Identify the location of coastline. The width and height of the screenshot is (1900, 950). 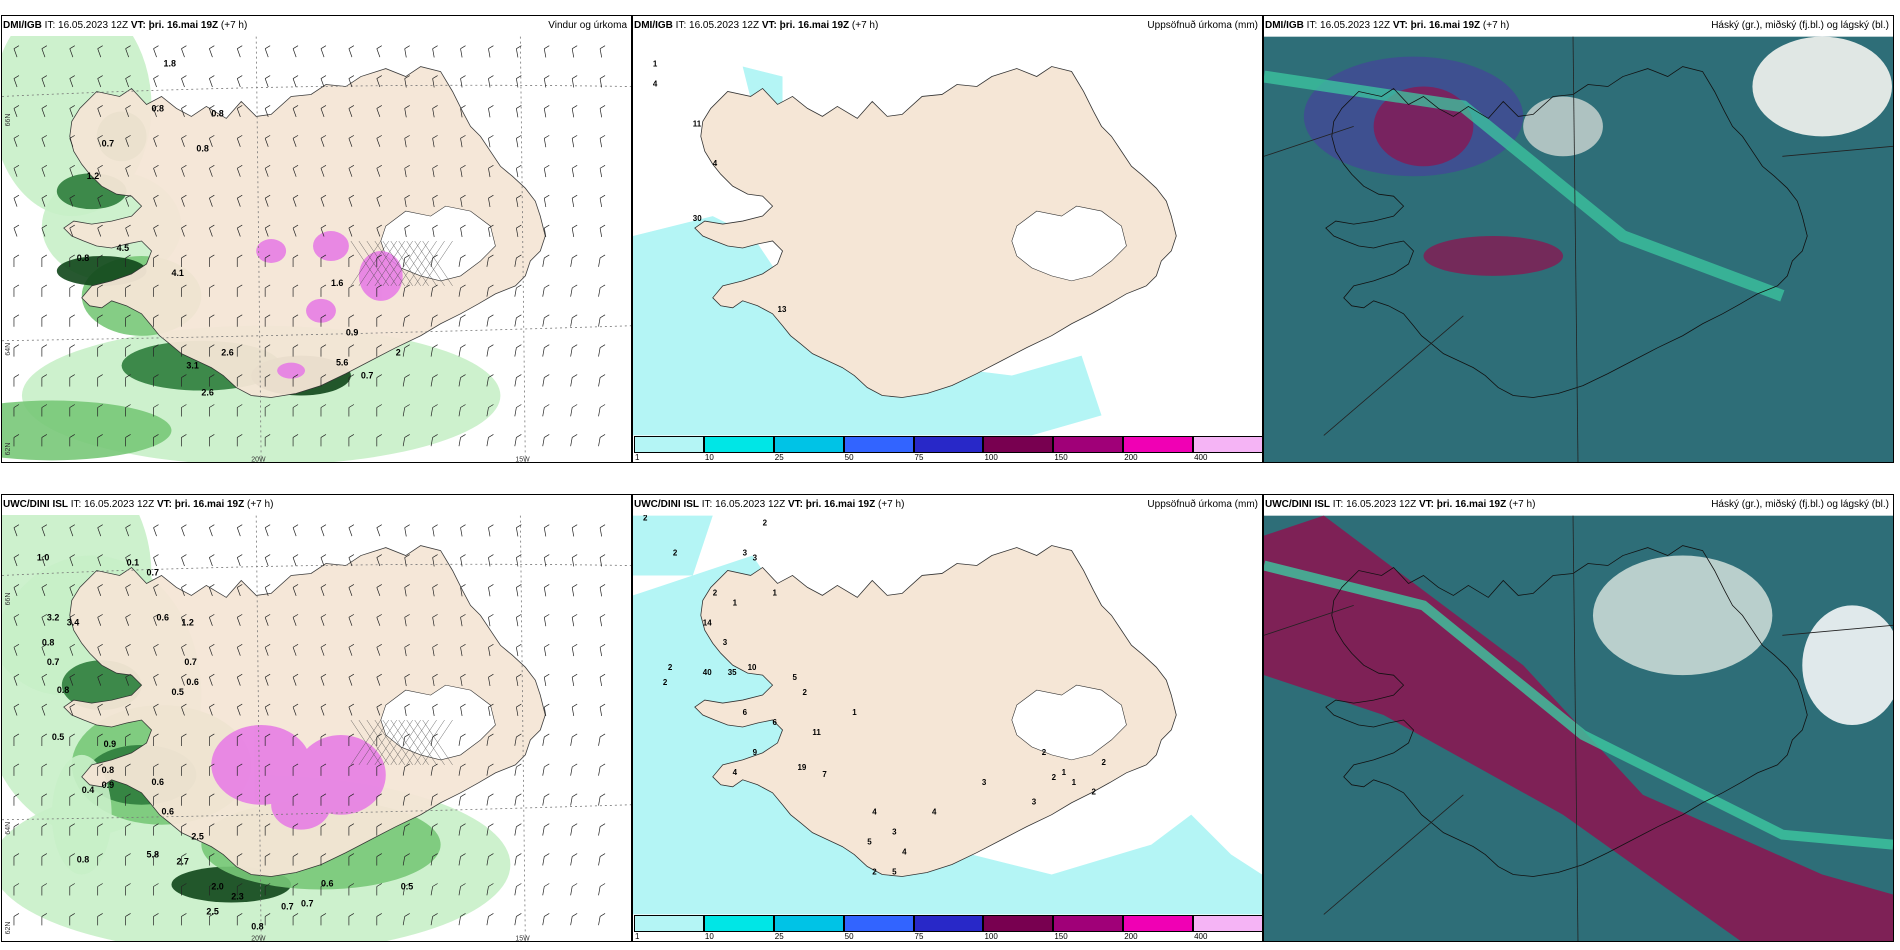
(1566, 232).